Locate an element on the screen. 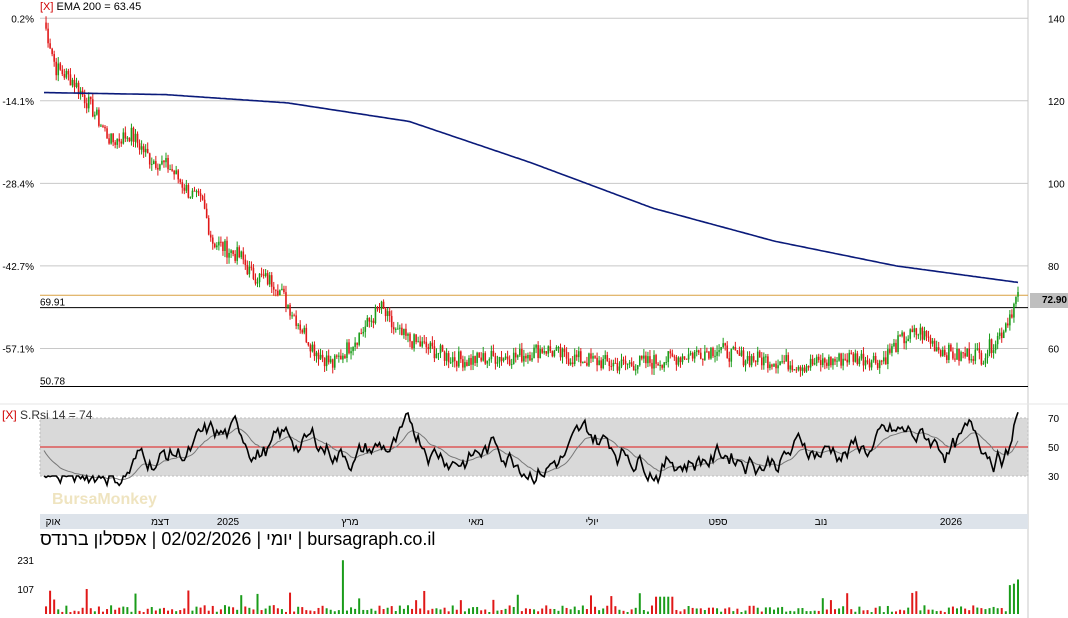 The height and width of the screenshot is (618, 1068). level-label: 69.91 is located at coordinates (52, 303).